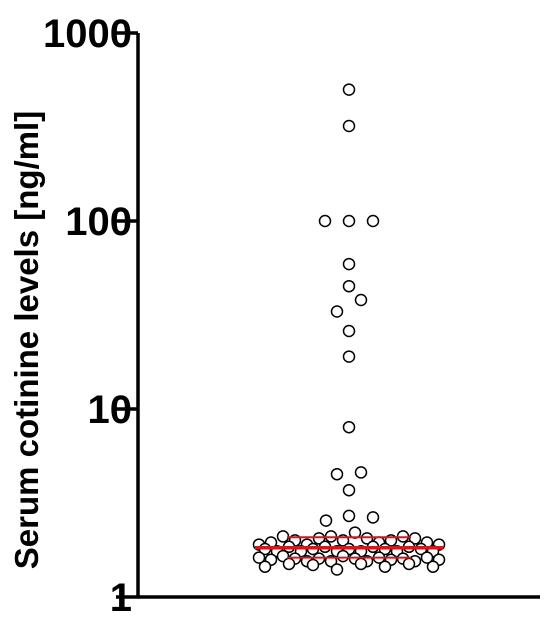 Image resolution: width=550 pixels, height=625 pixels. I want to click on y-tick-label: 100, so click(98, 222).